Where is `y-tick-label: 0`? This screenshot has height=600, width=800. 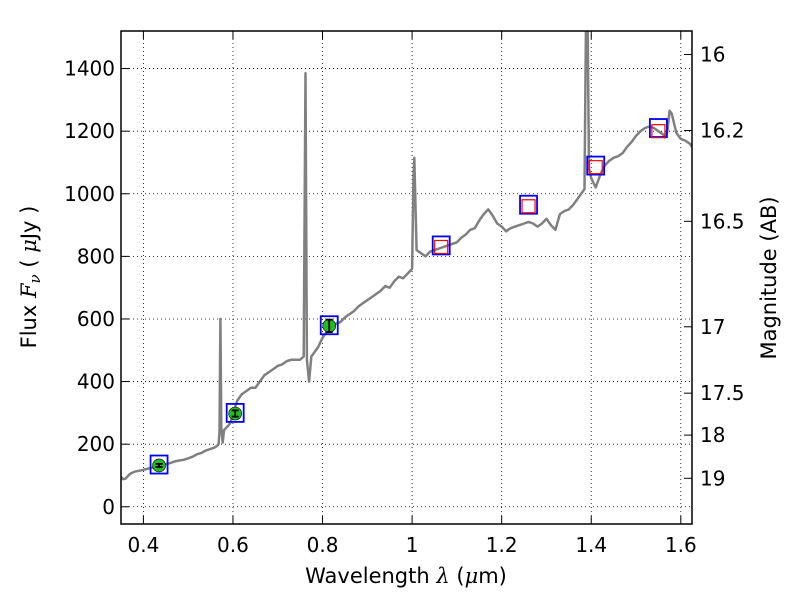
y-tick-label: 0 is located at coordinates (108, 507).